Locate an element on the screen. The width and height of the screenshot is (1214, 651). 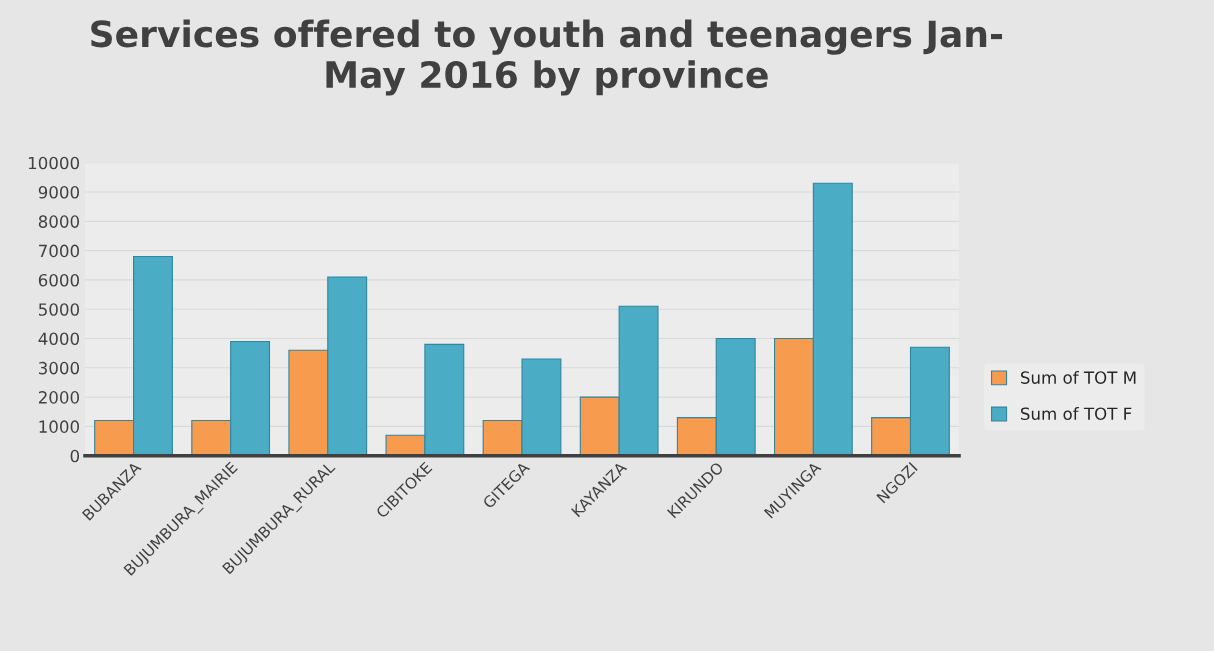
y-tick-label: 0 is located at coordinates (75, 456).